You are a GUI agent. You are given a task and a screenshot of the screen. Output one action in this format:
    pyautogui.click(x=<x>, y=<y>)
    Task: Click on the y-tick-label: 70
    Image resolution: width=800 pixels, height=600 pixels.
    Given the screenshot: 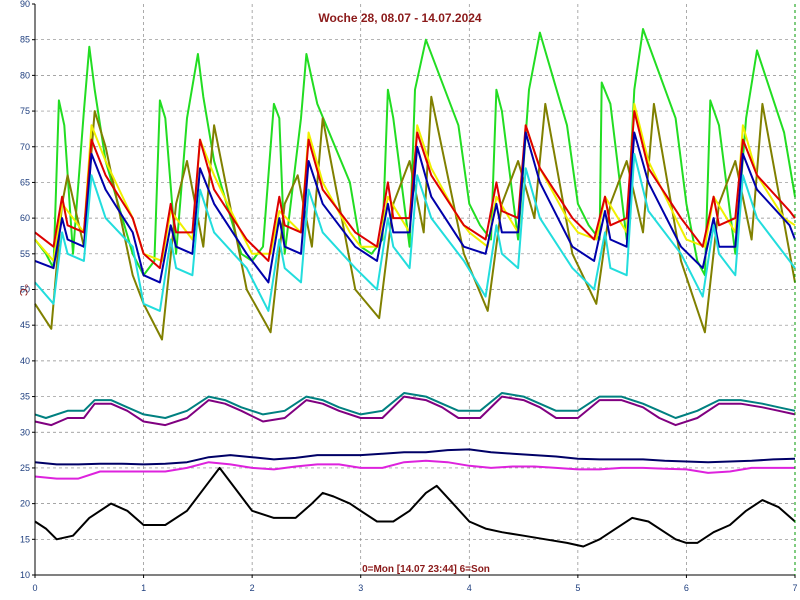 What is the action you would take?
    pyautogui.click(x=25, y=147)
    